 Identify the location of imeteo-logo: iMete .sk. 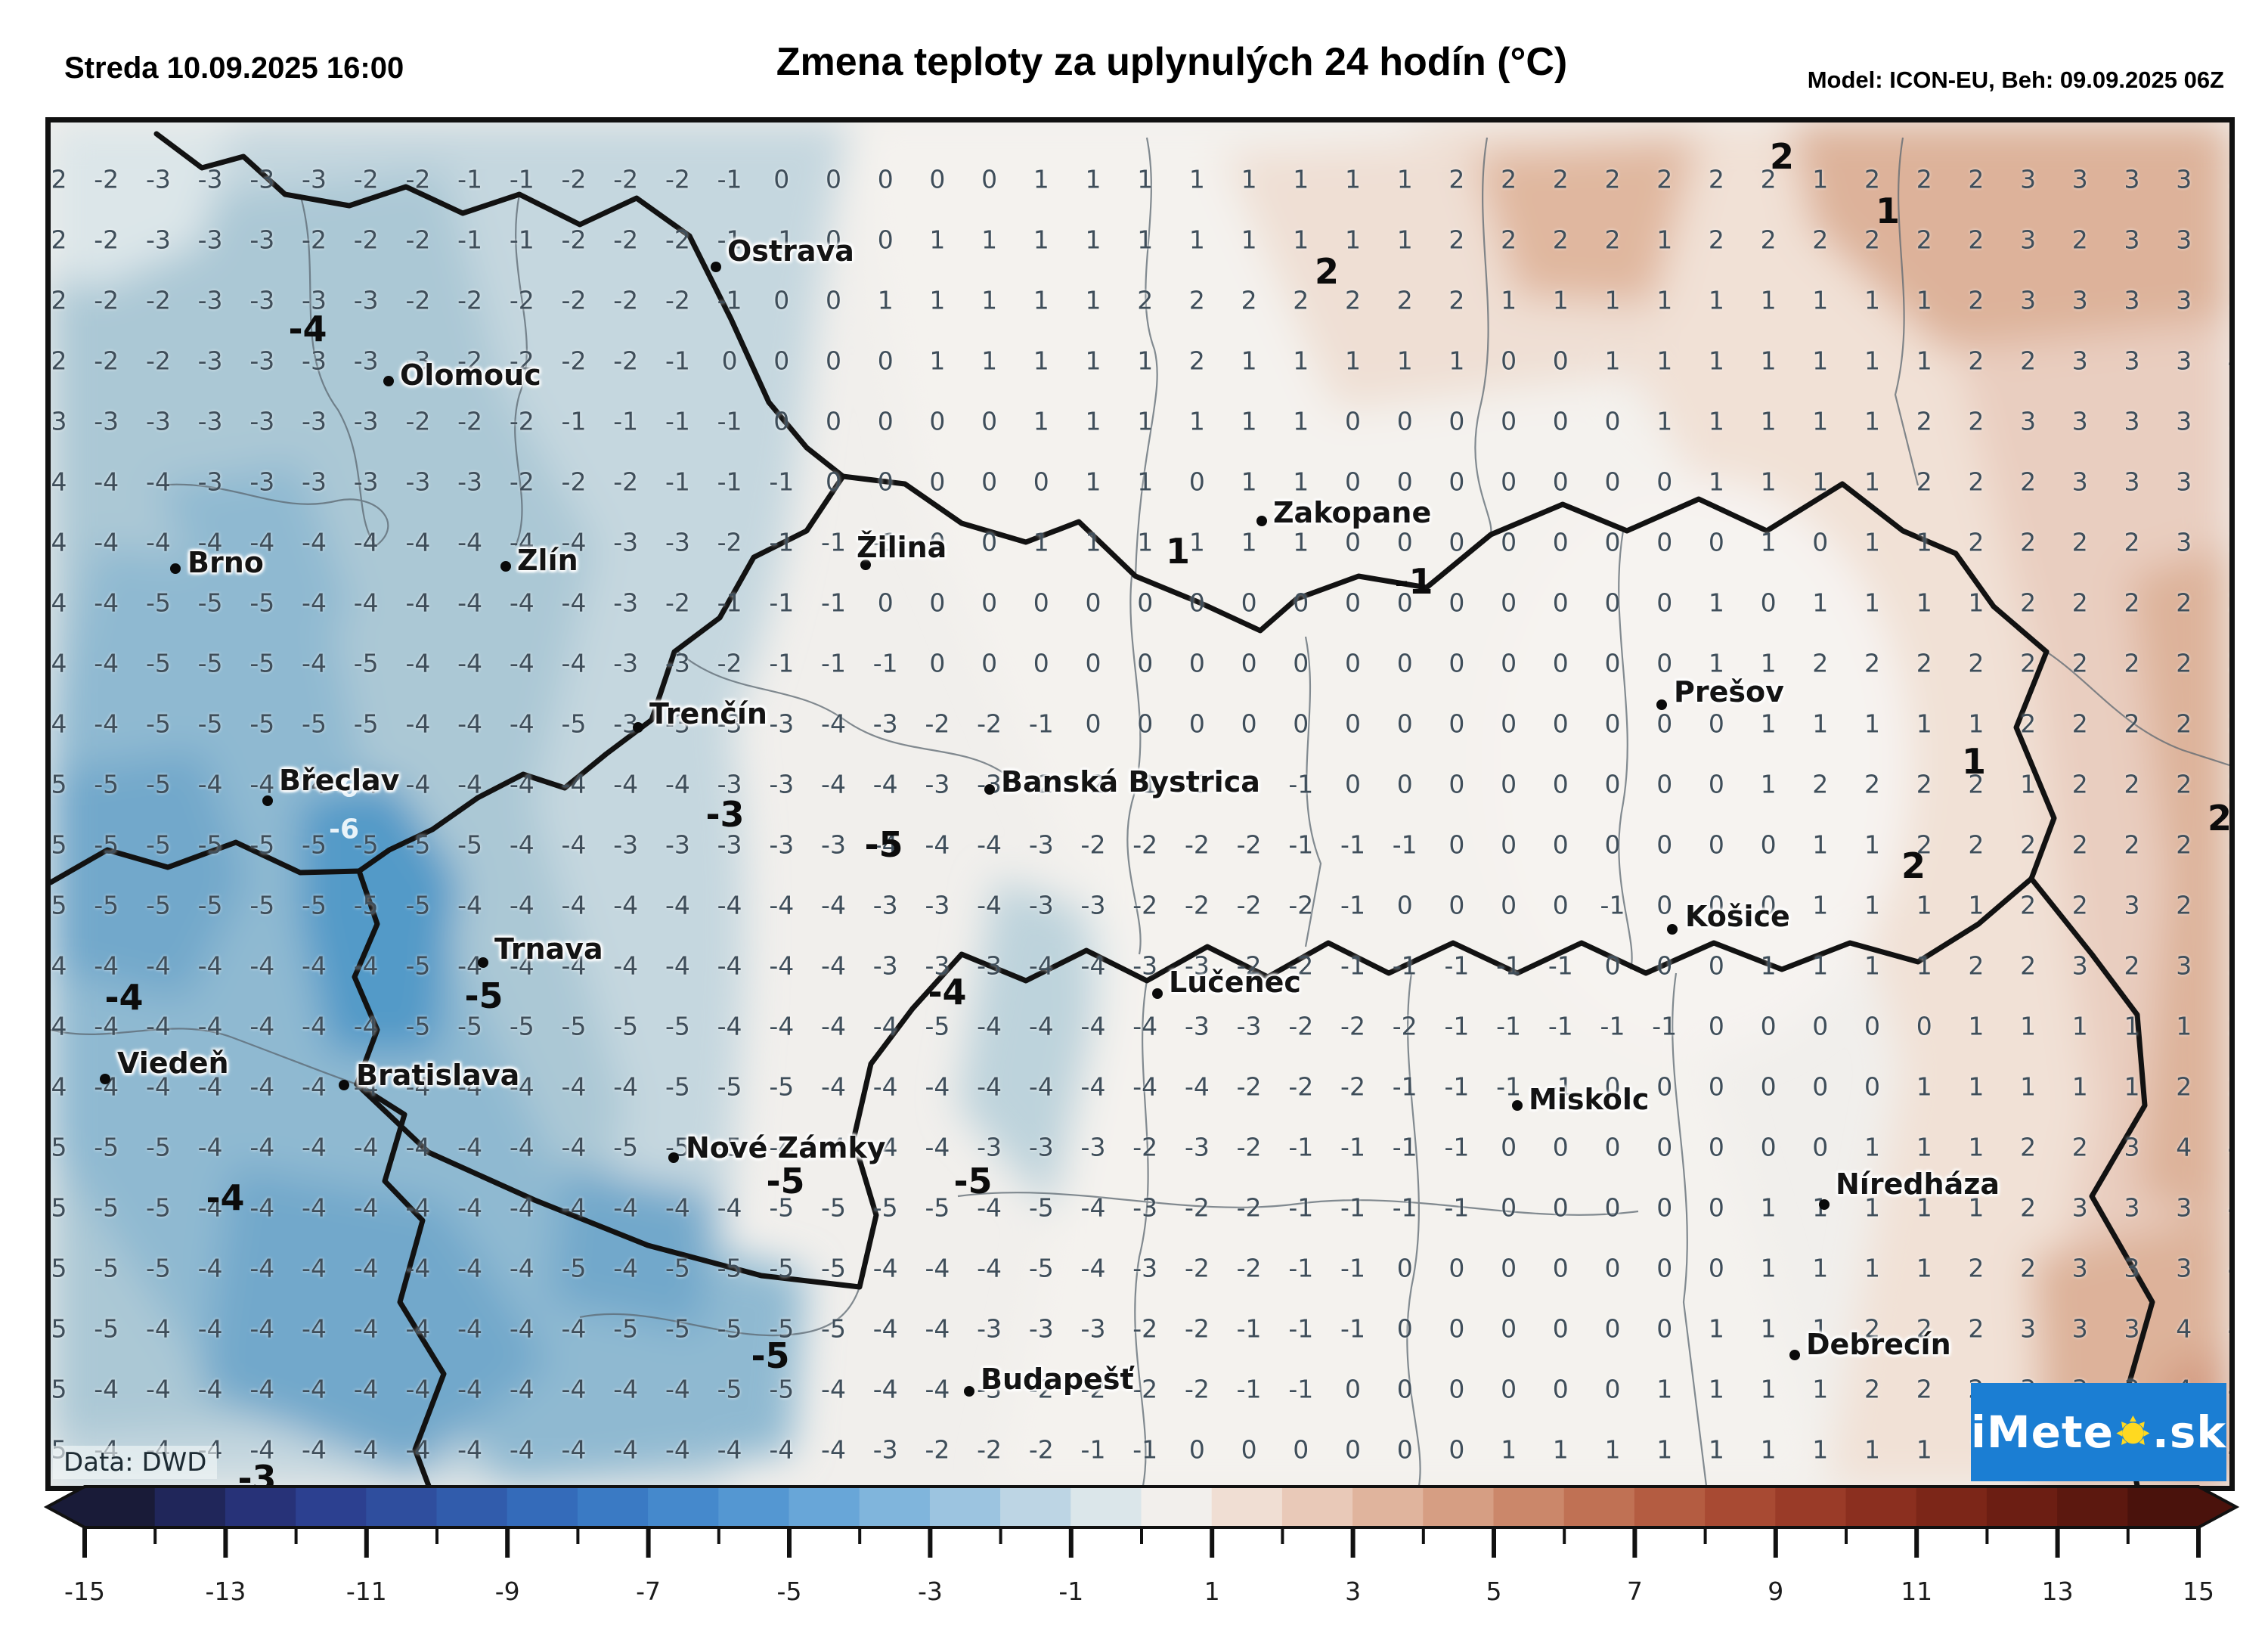
(2098, 1432).